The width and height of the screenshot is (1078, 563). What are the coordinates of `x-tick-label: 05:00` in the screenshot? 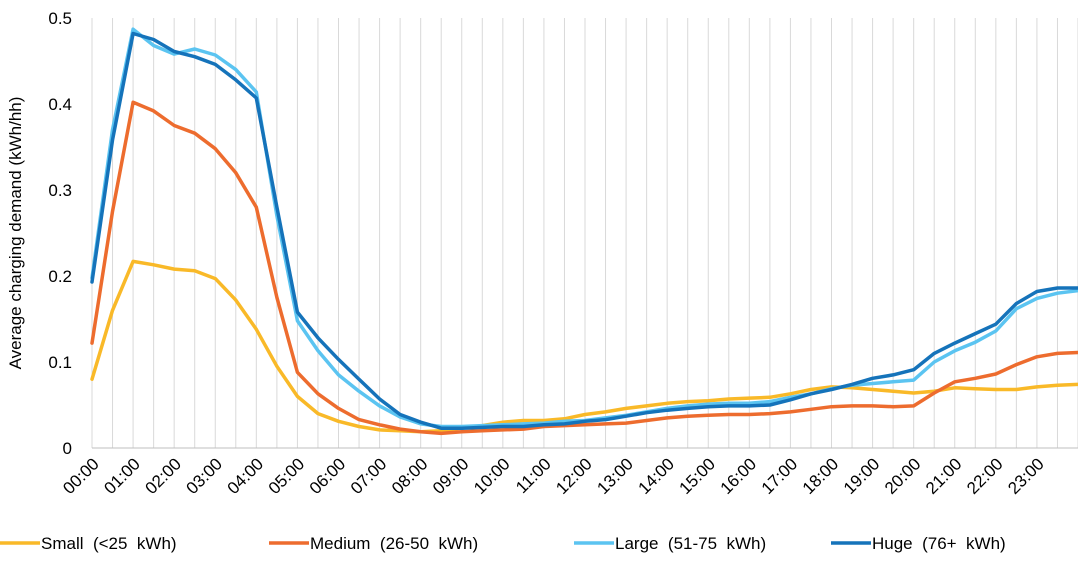 It's located at (287, 476).